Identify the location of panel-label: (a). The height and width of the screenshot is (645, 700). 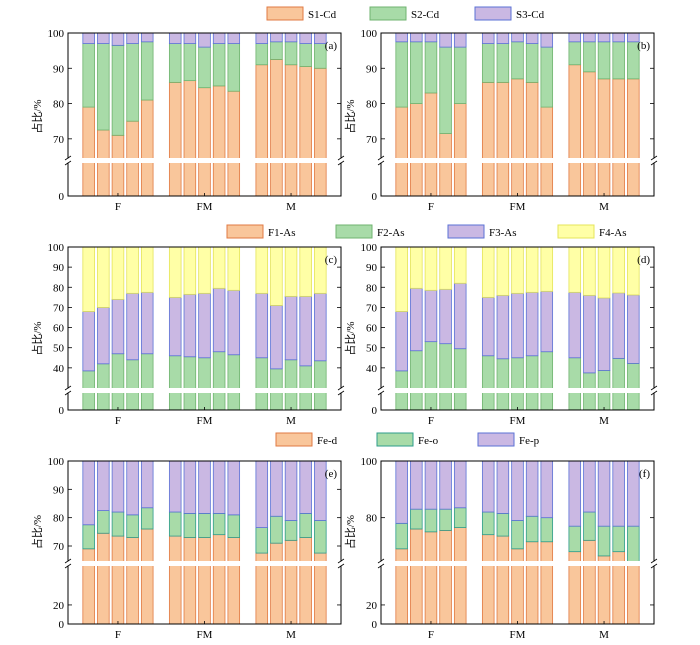
(331, 46).